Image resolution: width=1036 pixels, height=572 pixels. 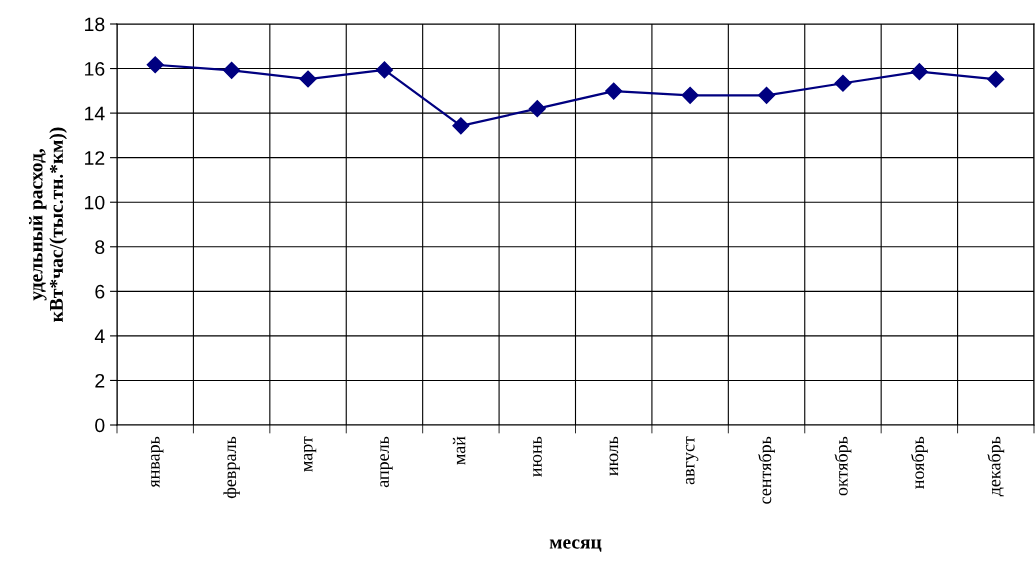 I want to click on x-tick-label: декабрь, so click(x=996, y=466).